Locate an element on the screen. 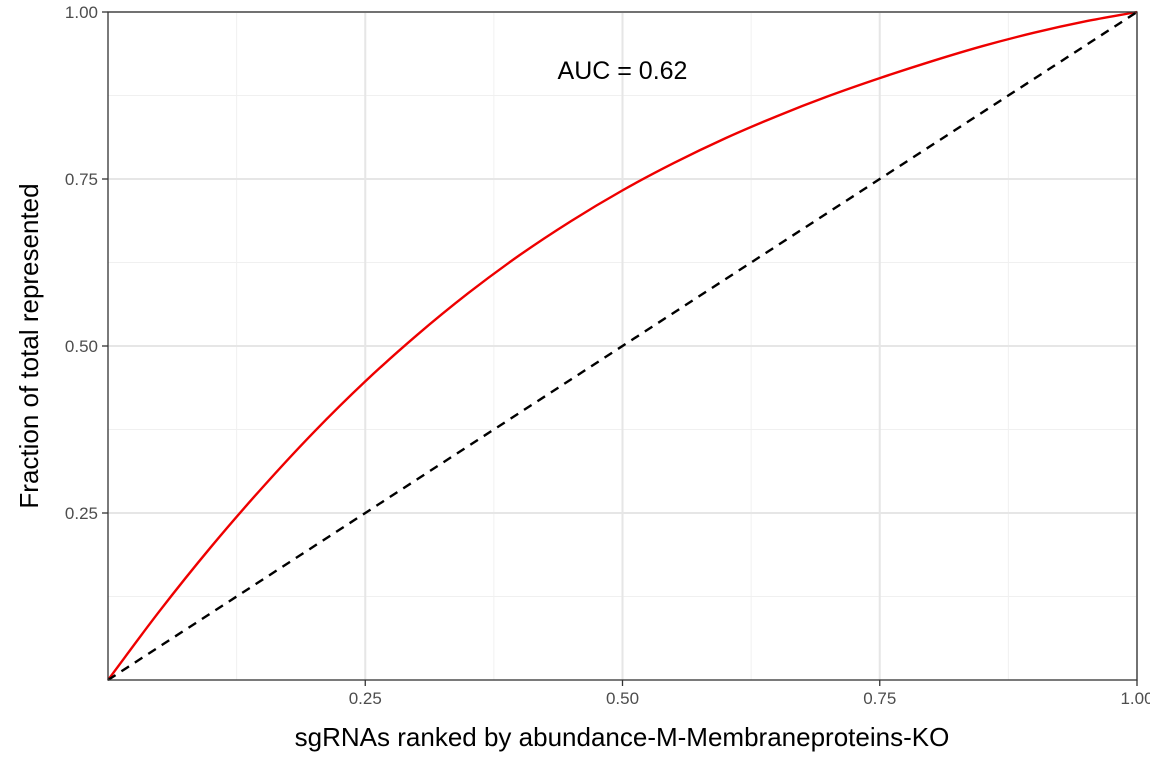 The width and height of the screenshot is (1150, 763). x-tick-label: 0.25 is located at coordinates (365, 698).